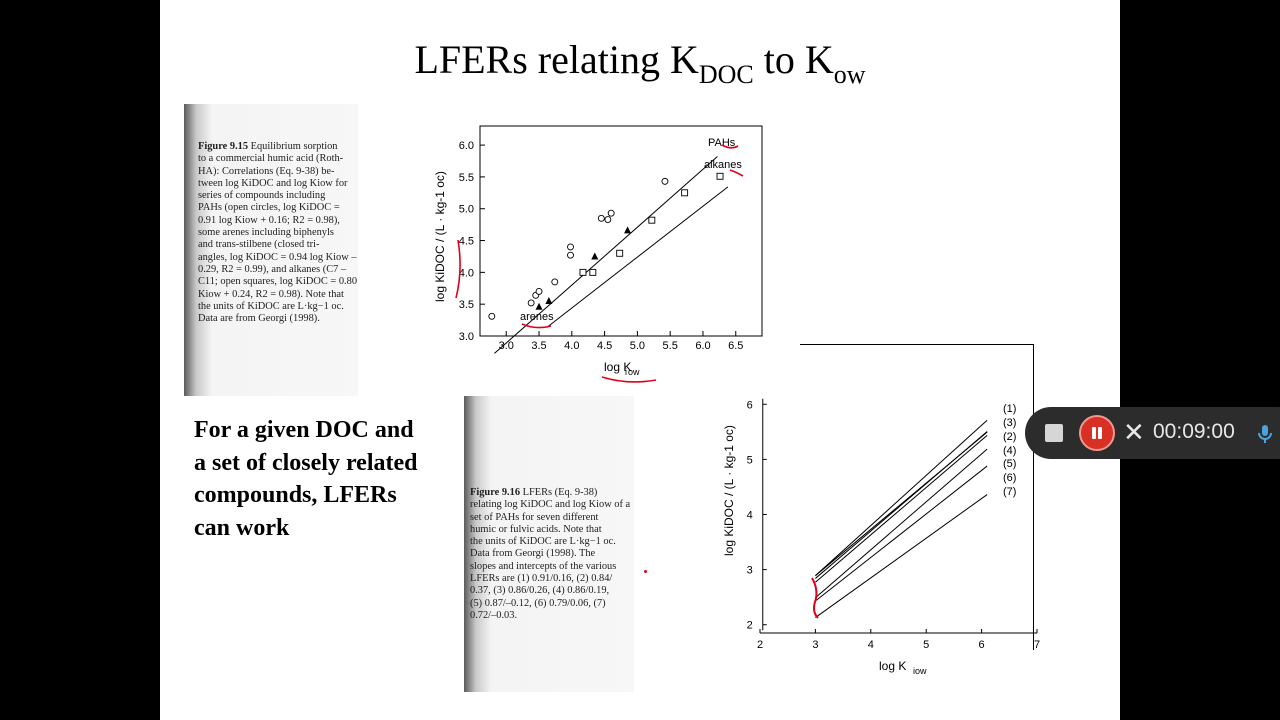 The height and width of the screenshot is (720, 1280). I want to click on caption-line: humic or fulvic acids. Note that, so click(536, 529).